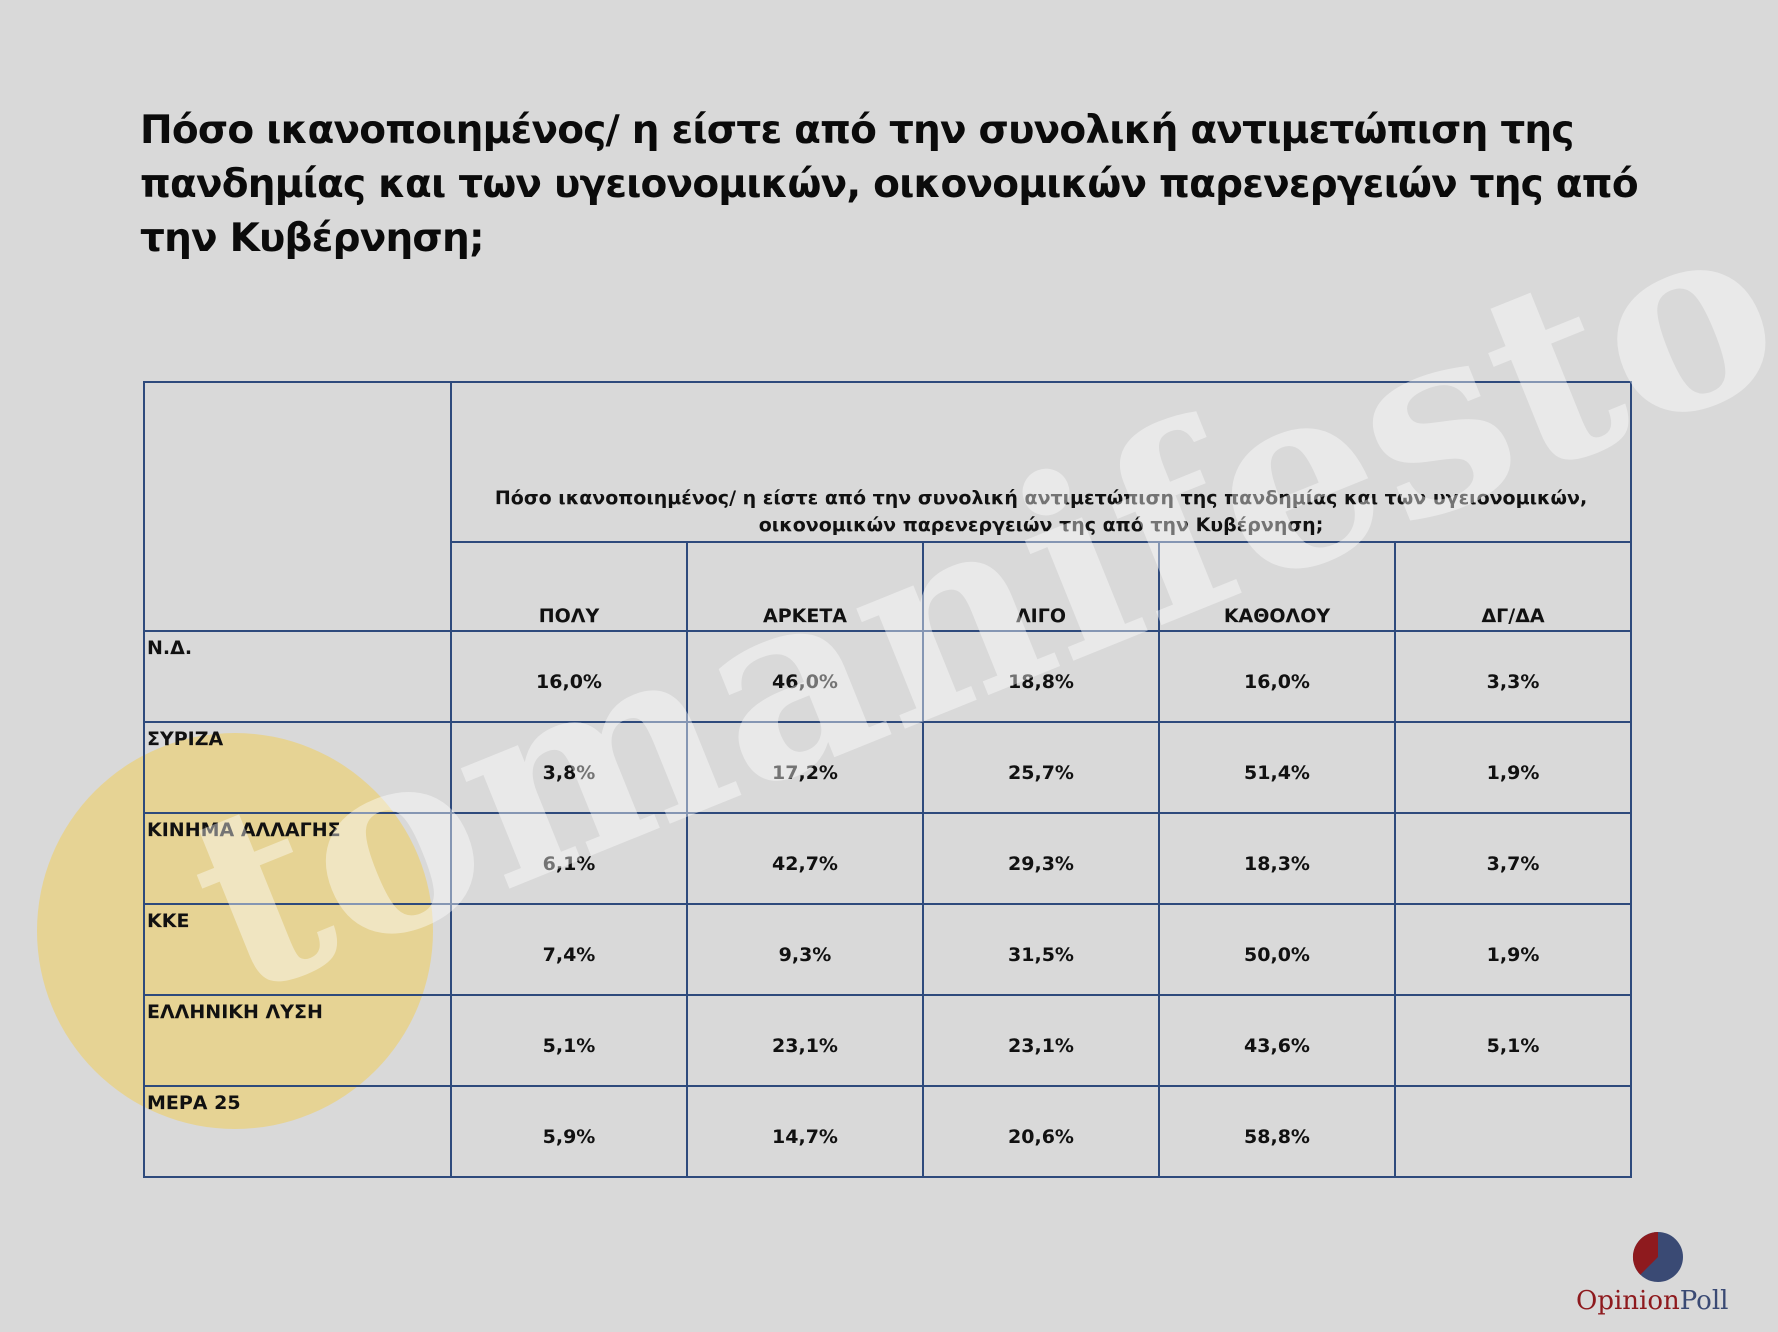 This screenshot has width=1778, height=1332. What do you see at coordinates (805, 858) in the screenshot?
I see `value-cell: 42,7%` at bounding box center [805, 858].